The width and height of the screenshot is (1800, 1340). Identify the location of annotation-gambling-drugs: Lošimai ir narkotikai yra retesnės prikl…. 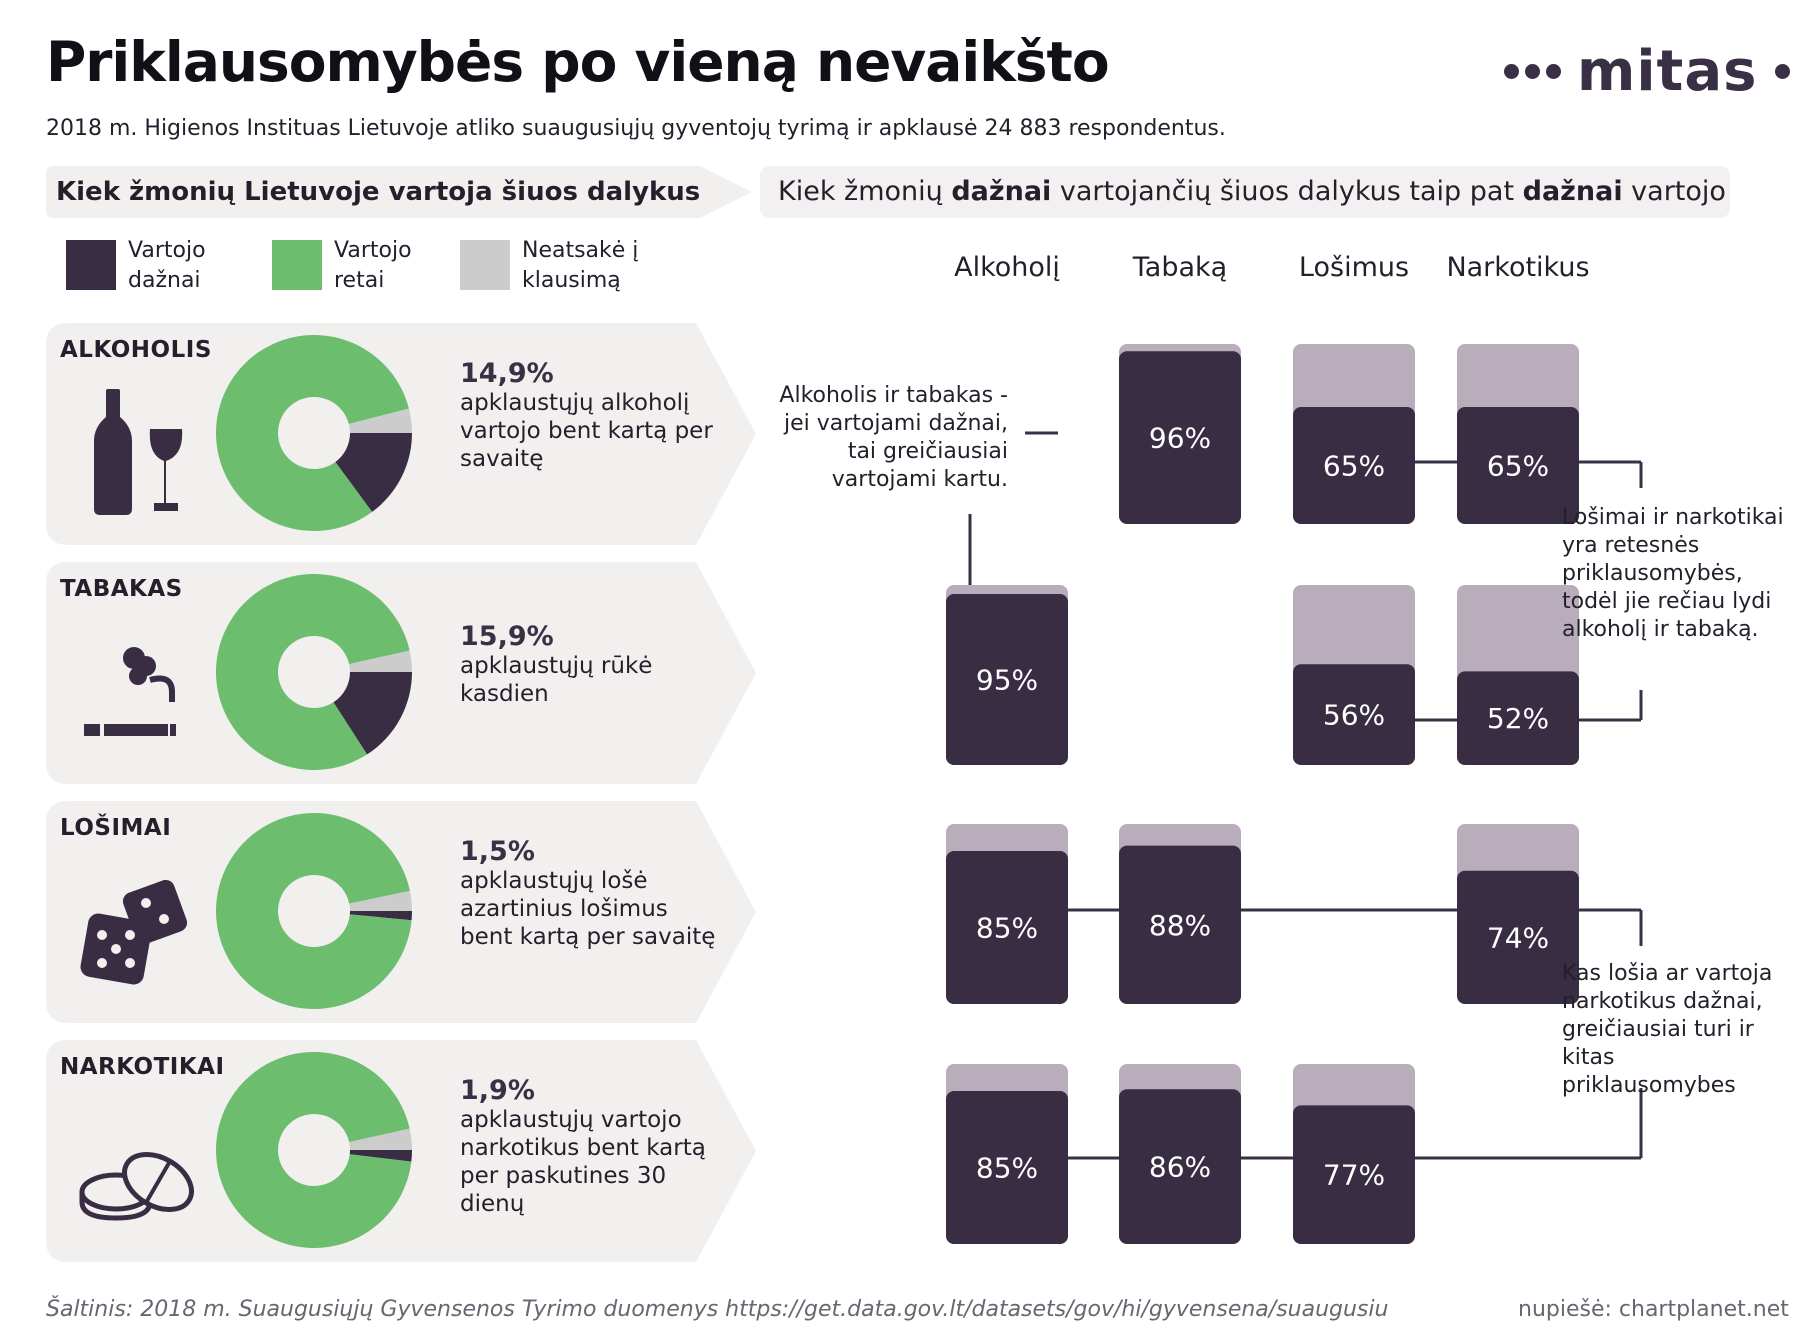
(1673, 573).